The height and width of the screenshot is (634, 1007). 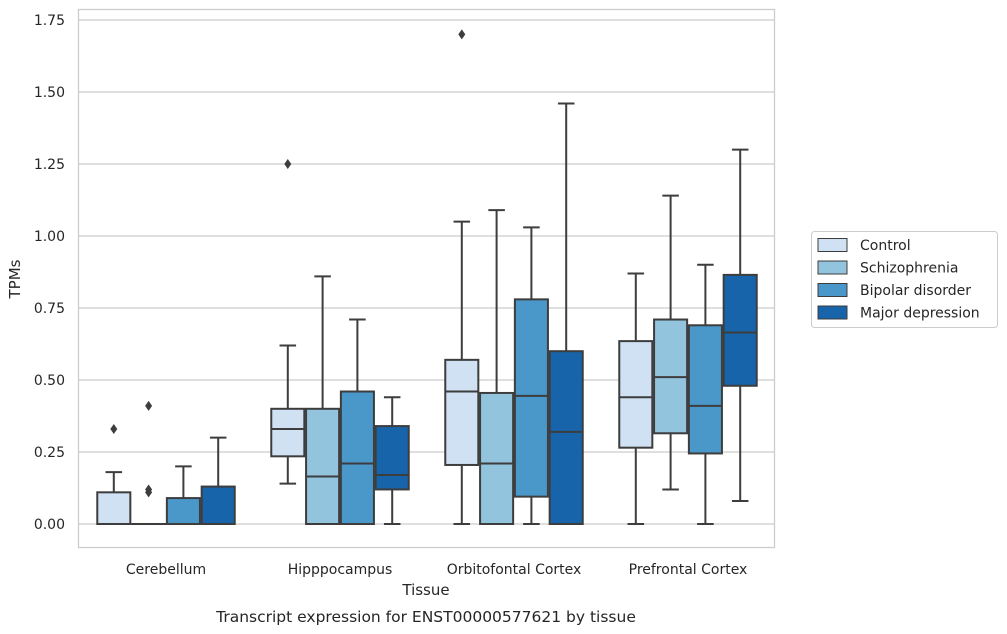 What do you see at coordinates (514, 570) in the screenshot?
I see `x-tick-label: Orbitofontal Cortex` at bounding box center [514, 570].